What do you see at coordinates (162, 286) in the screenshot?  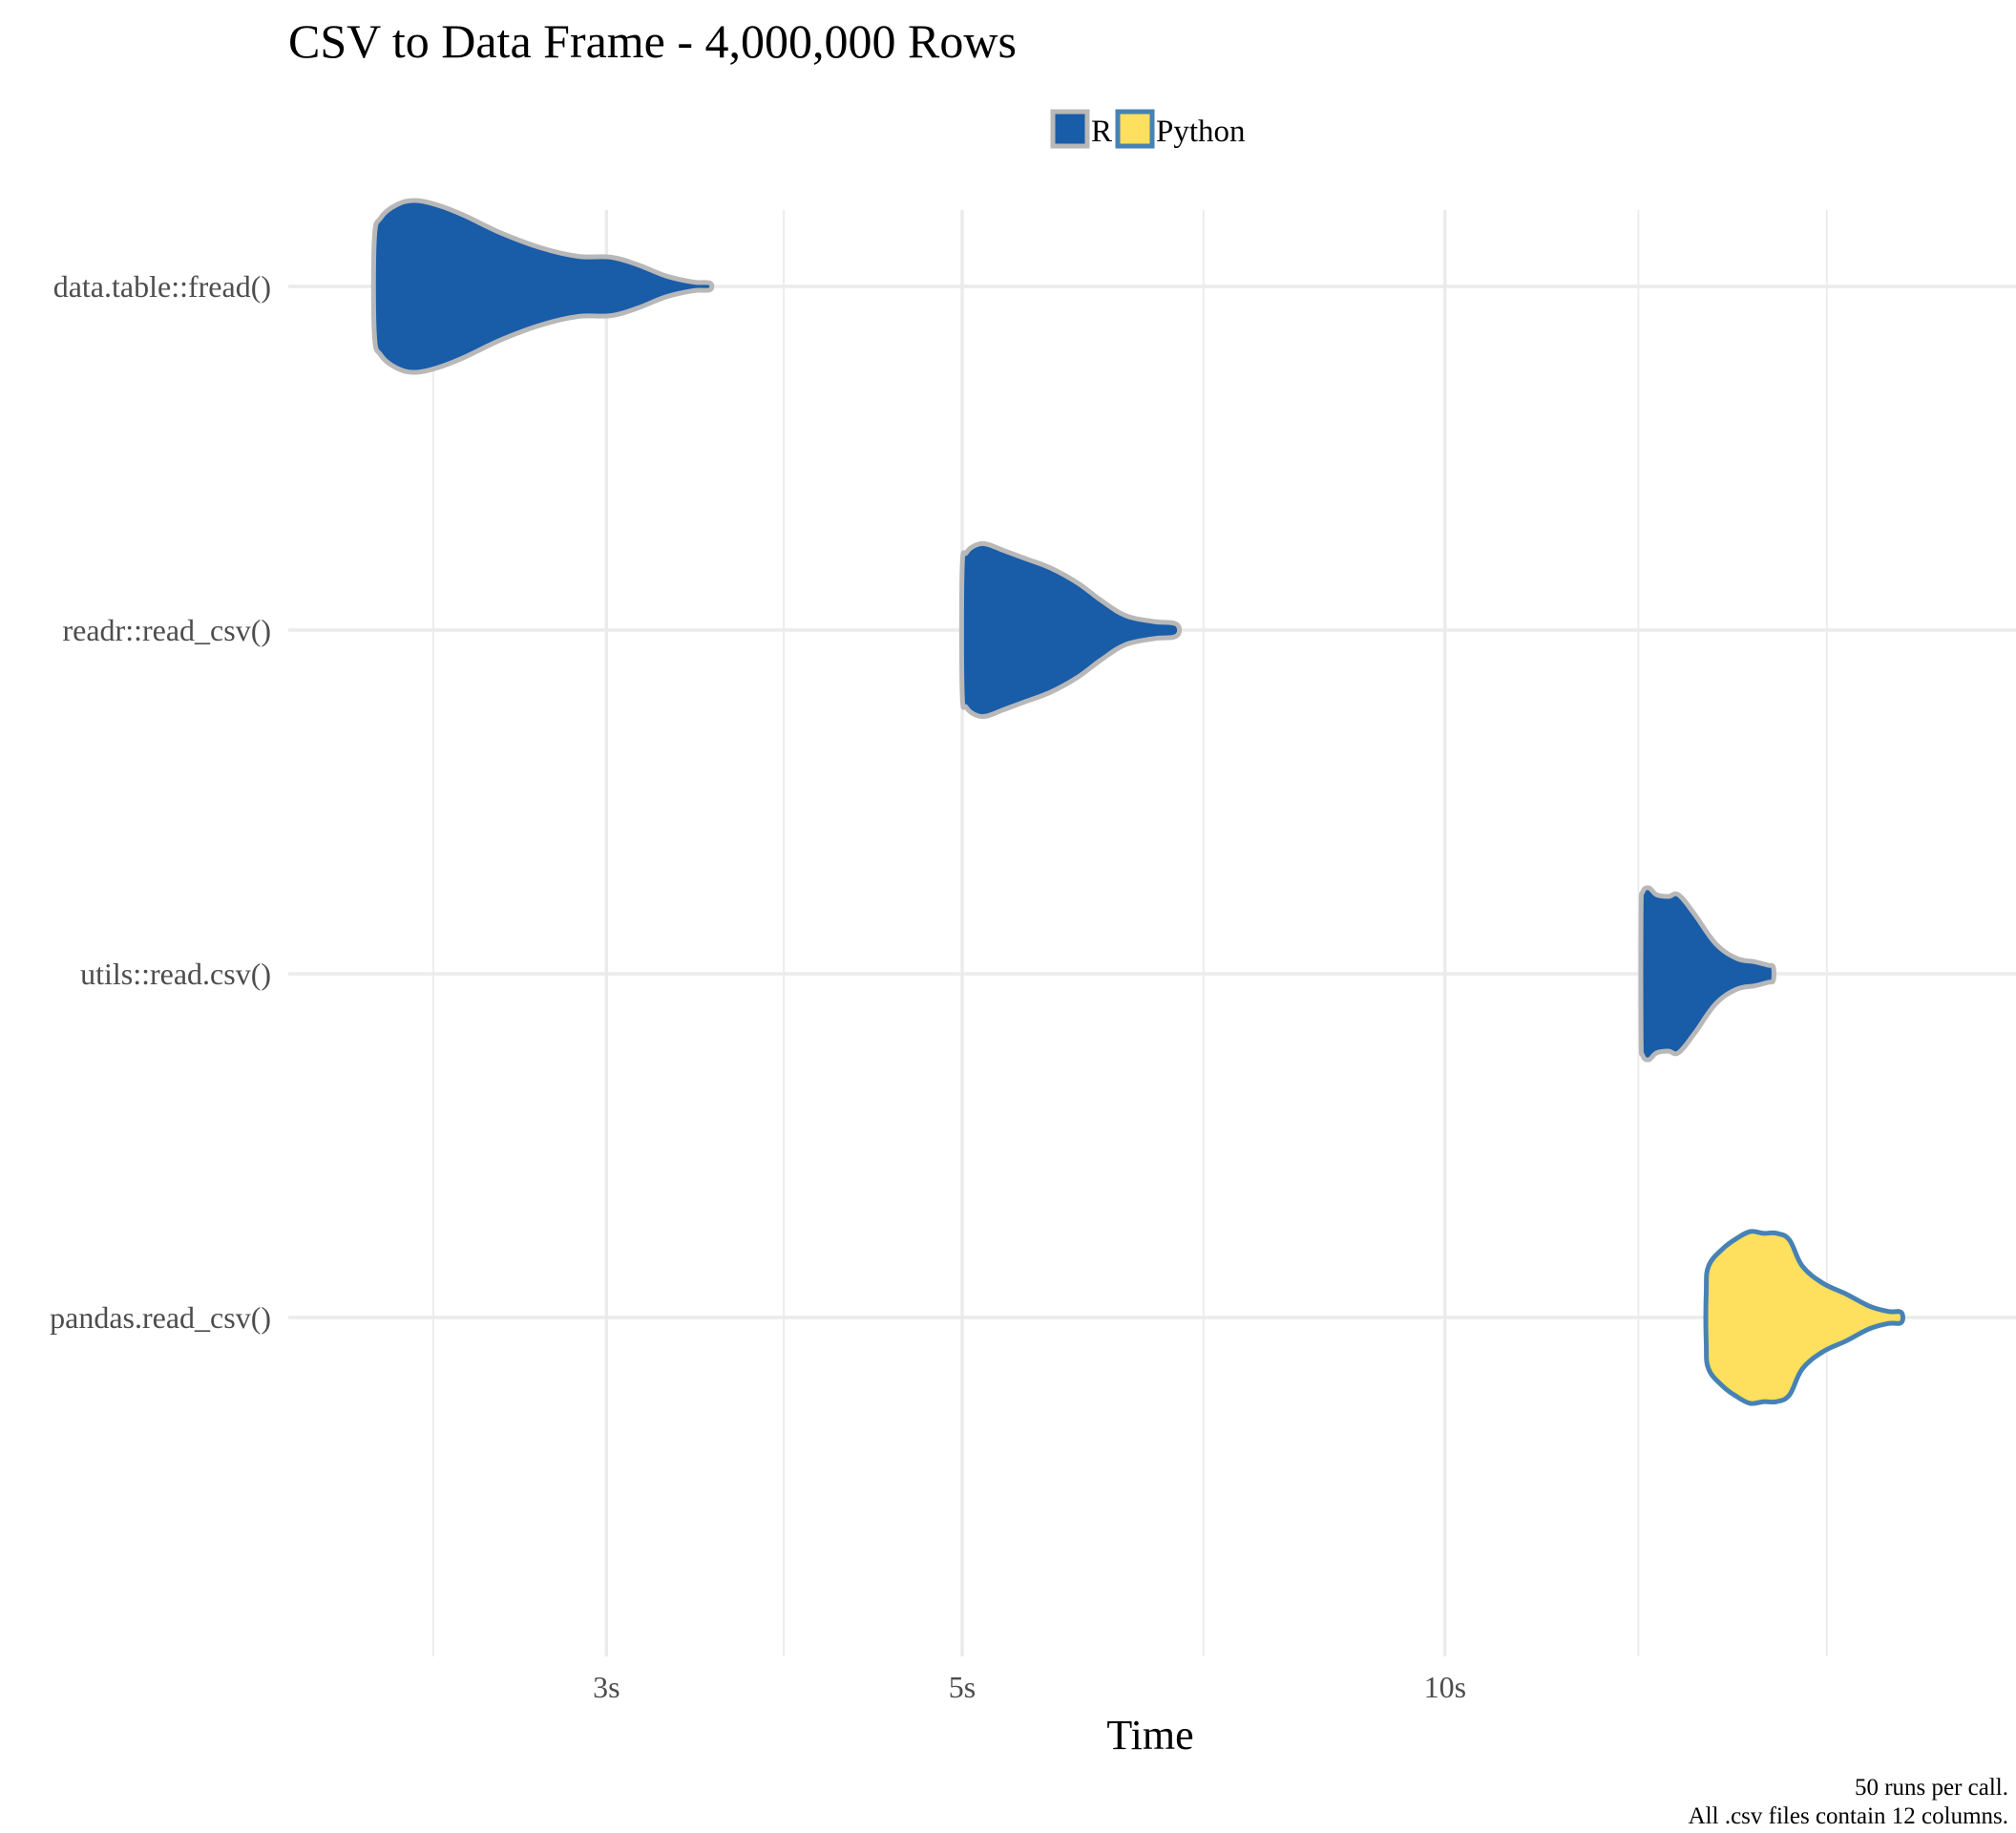 I see `y-tick-label-data-table-fread: data.table::fread()` at bounding box center [162, 286].